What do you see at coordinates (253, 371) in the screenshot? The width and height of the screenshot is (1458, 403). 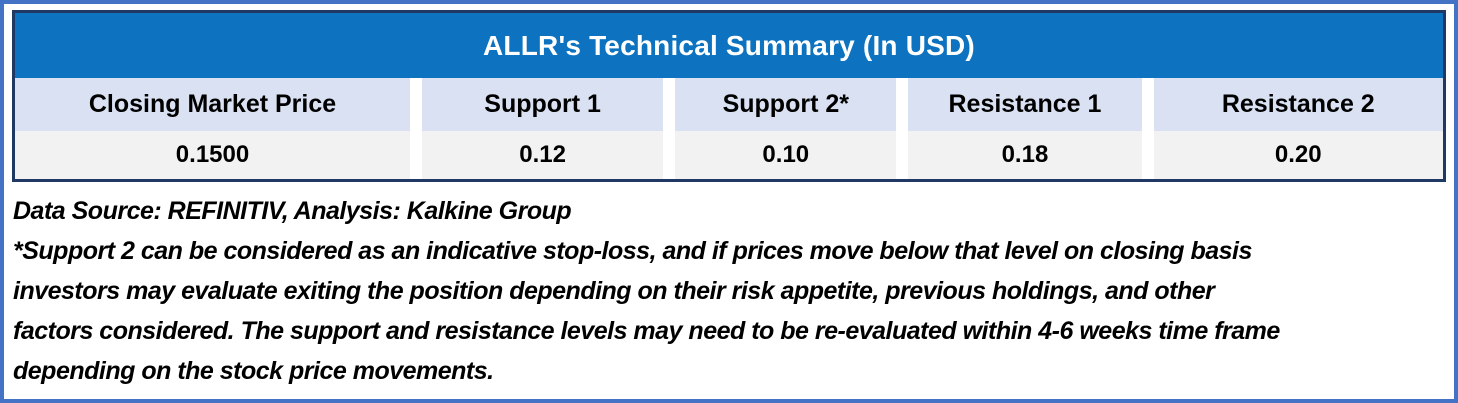 I see `disclaimer-line: depending on the stock price movements.` at bounding box center [253, 371].